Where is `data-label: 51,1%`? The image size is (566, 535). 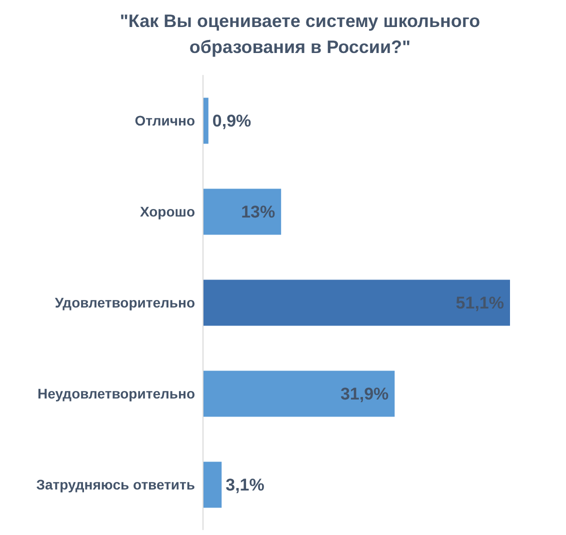
data-label: 51,1% is located at coordinates (480, 303).